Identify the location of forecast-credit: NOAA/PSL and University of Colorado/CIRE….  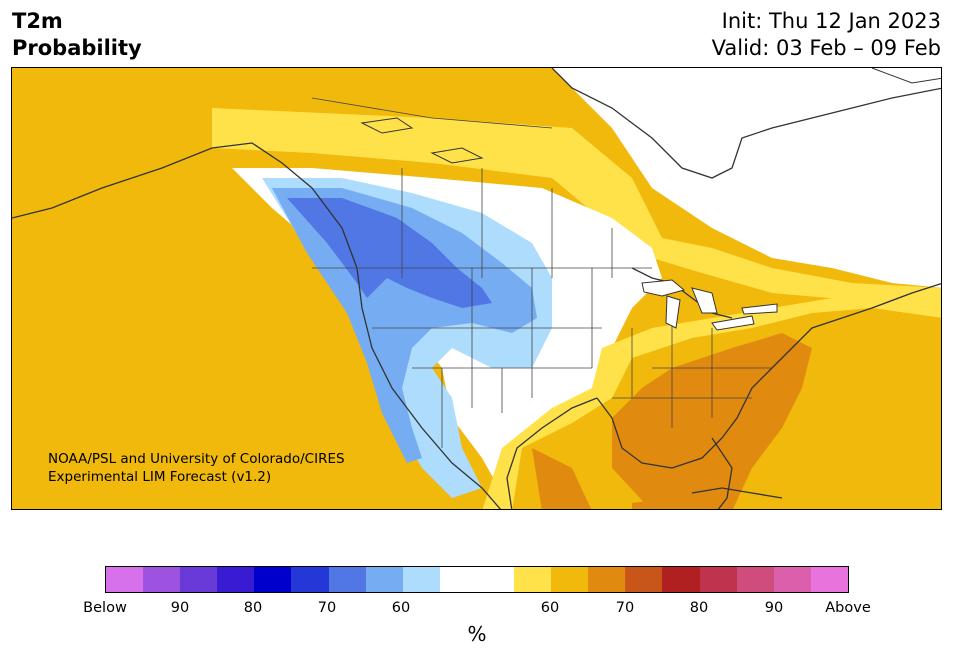
(196, 468).